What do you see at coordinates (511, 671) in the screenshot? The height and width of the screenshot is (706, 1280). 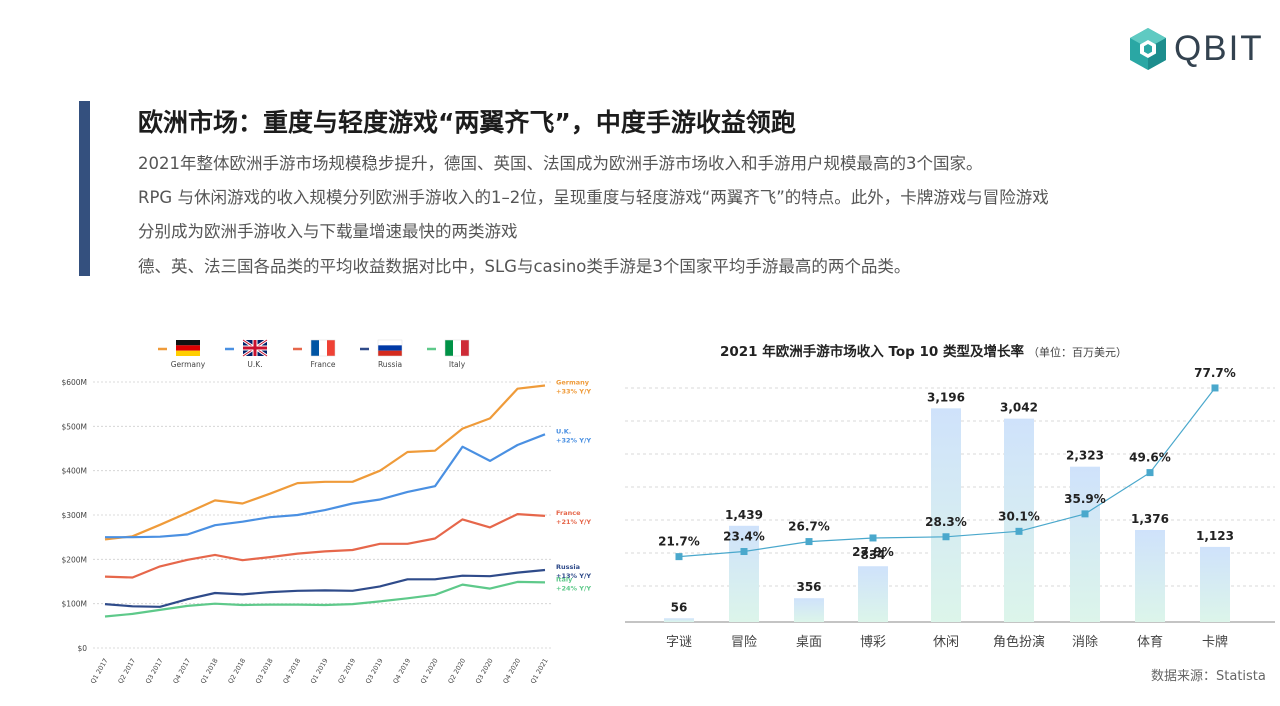 I see `x-tick-label: Q4 2020` at bounding box center [511, 671].